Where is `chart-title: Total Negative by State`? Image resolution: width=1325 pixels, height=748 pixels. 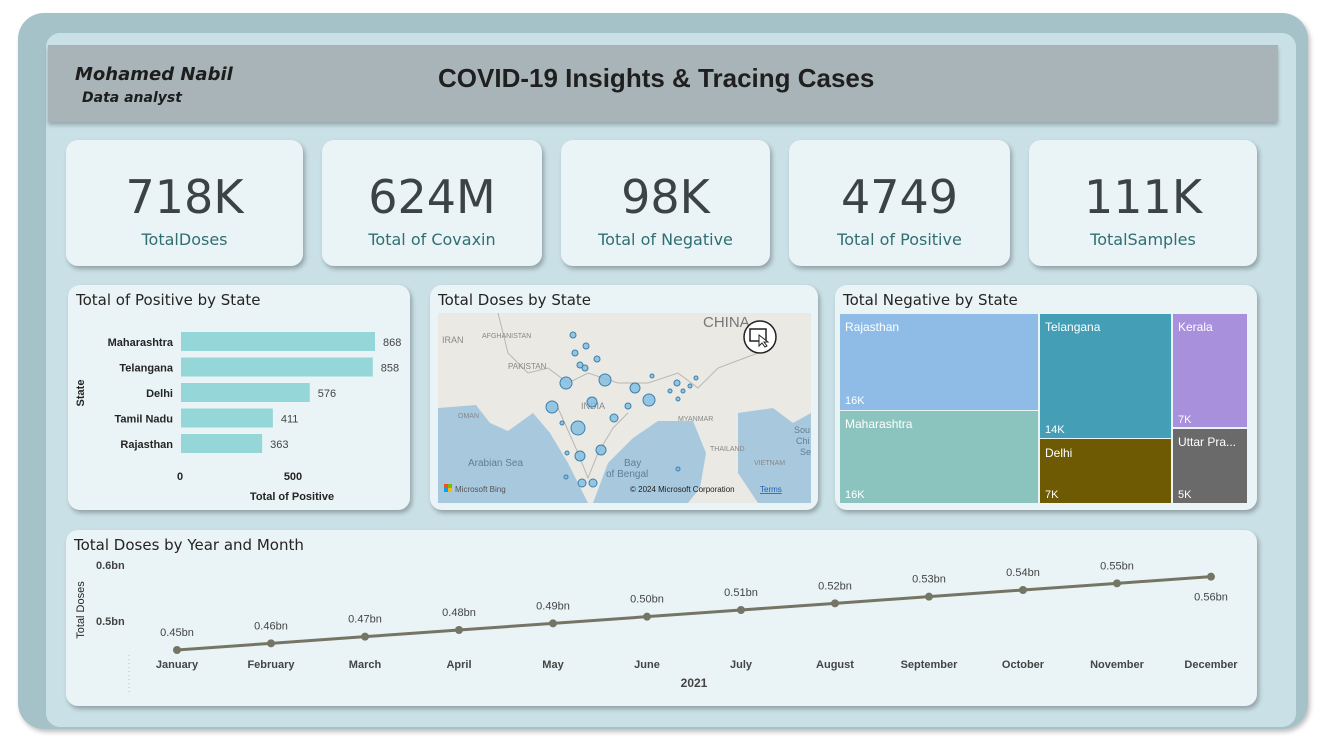 chart-title: Total Negative by State is located at coordinates (930, 300).